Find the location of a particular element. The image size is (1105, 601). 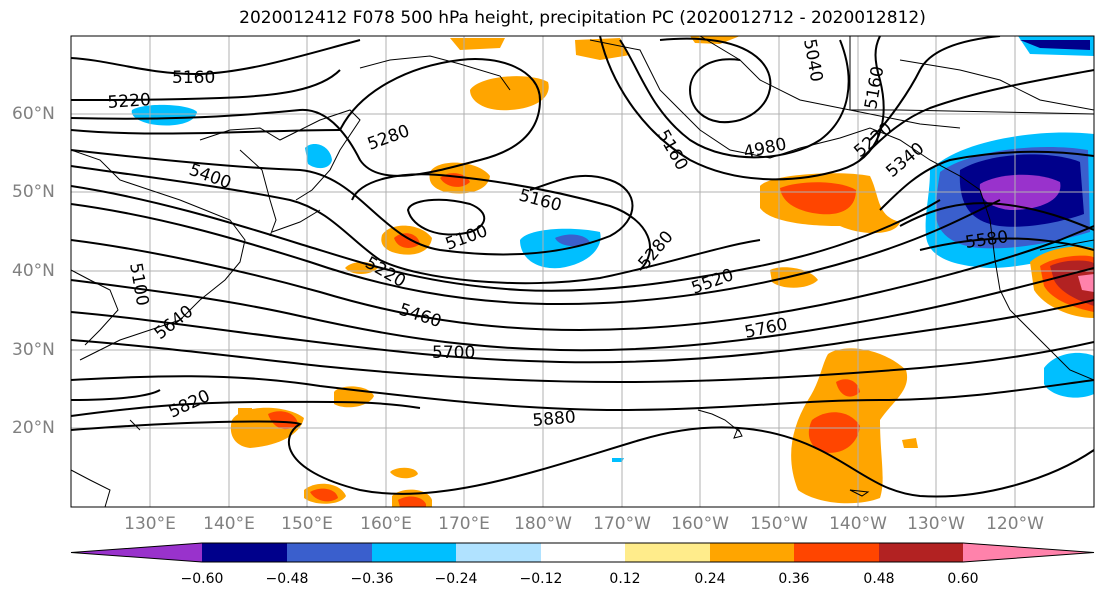

colorbar-tick: −0.24 is located at coordinates (456, 579).